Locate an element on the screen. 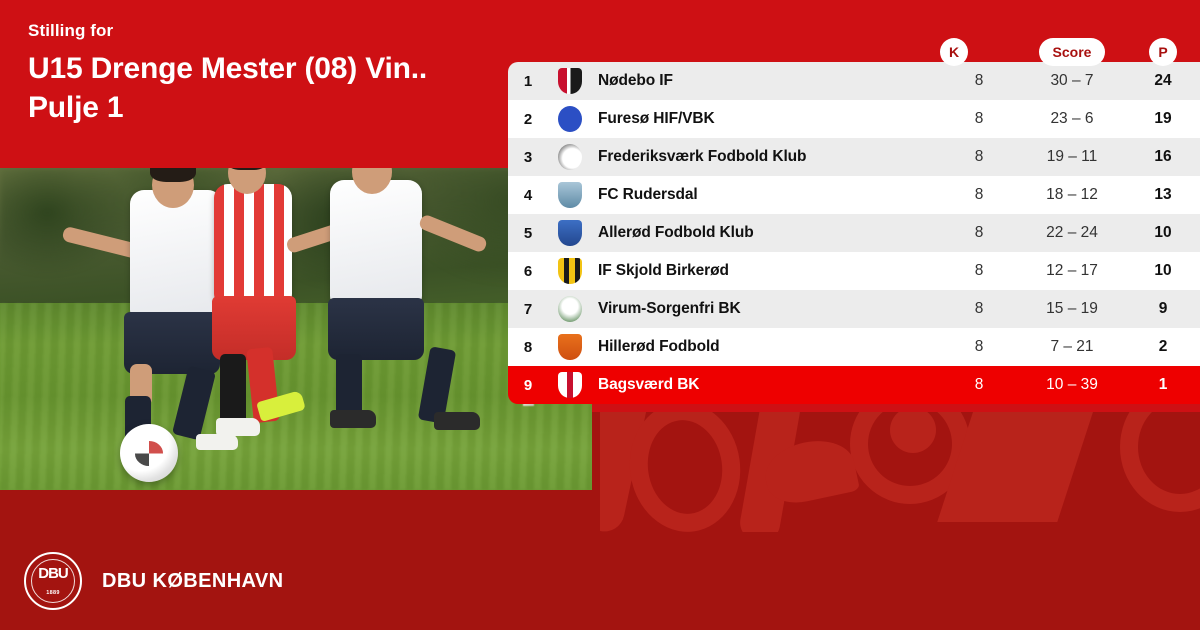 This screenshot has height=630, width=1200. row-position: 2 is located at coordinates (528, 119).